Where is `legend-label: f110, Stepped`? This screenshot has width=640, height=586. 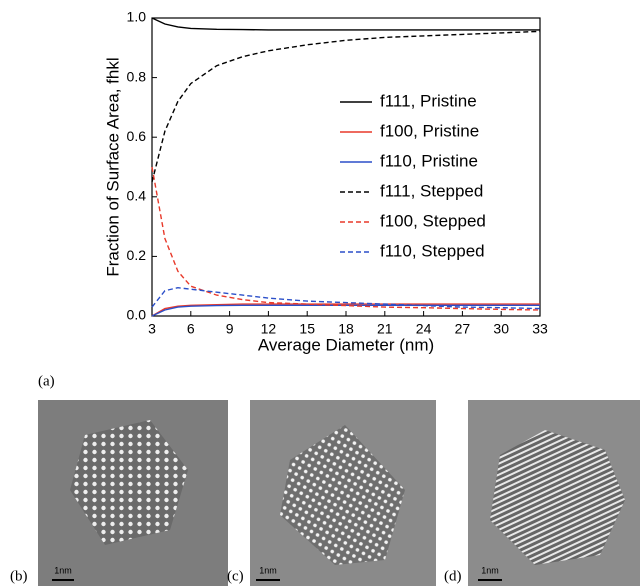 legend-label: f110, Stepped is located at coordinates (432, 250).